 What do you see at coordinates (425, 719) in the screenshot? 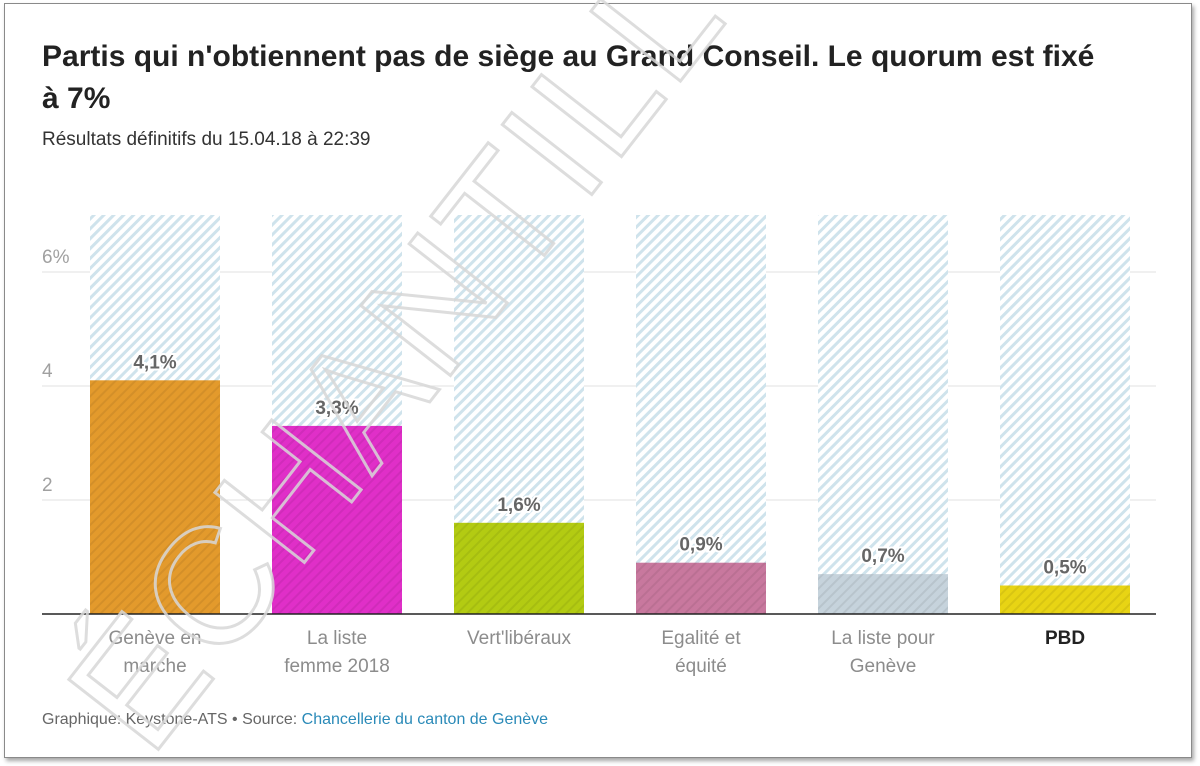
I see `source-link: Chancellerie du canton de Genève` at bounding box center [425, 719].